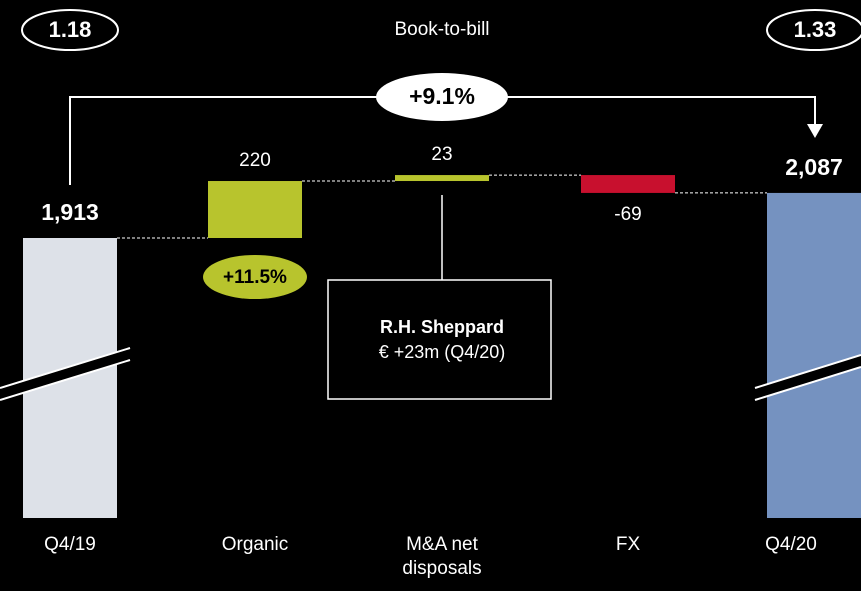 Image resolution: width=861 pixels, height=591 pixels. Describe the element at coordinates (815, 131) in the screenshot. I see `arrow-head` at that location.